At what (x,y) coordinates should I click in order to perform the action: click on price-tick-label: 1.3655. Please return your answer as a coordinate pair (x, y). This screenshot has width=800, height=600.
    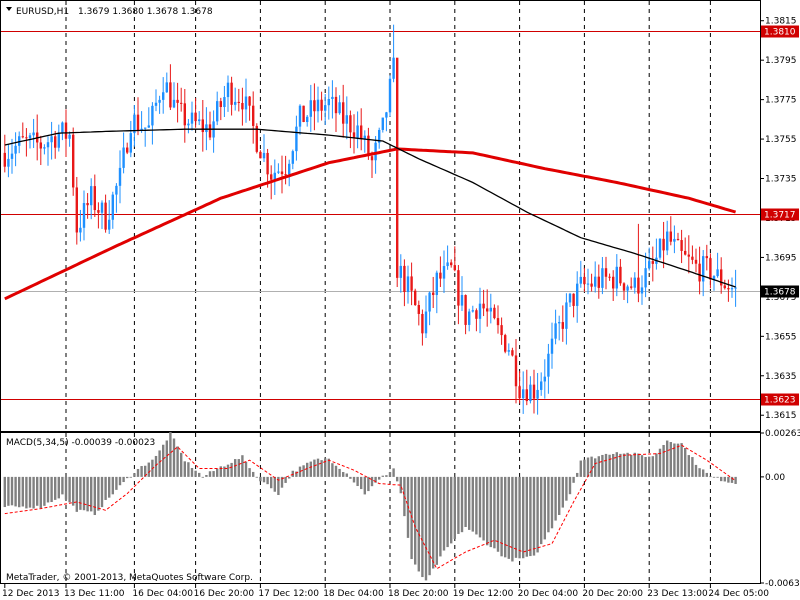
    Looking at the image, I should click on (781, 337).